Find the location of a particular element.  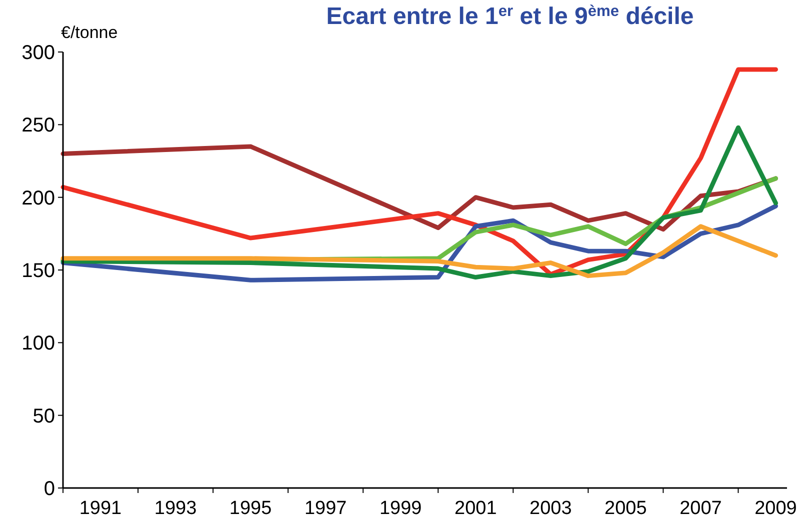

y-tick-label: 250 is located at coordinates (38, 125).